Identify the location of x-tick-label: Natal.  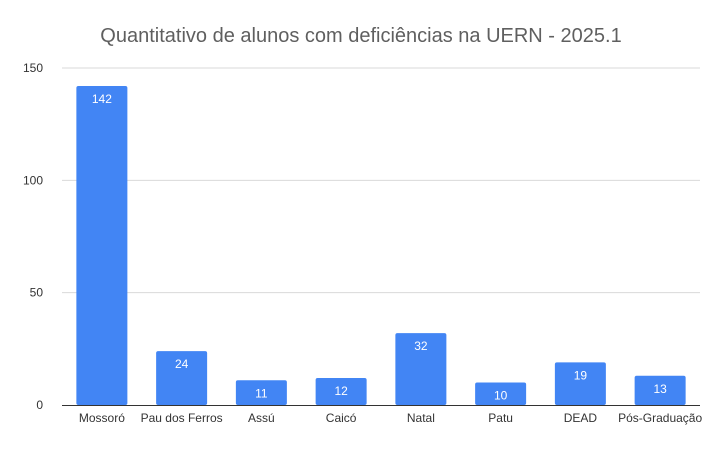
(421, 418).